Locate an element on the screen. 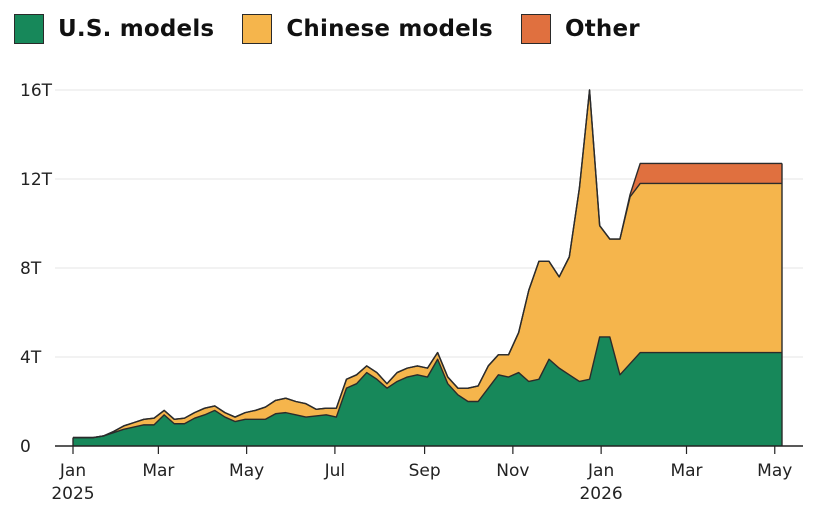 Image resolution: width=819 pixels, height=525 pixels. chart-legend: U.S. models Chinese models Other is located at coordinates (341, 29).